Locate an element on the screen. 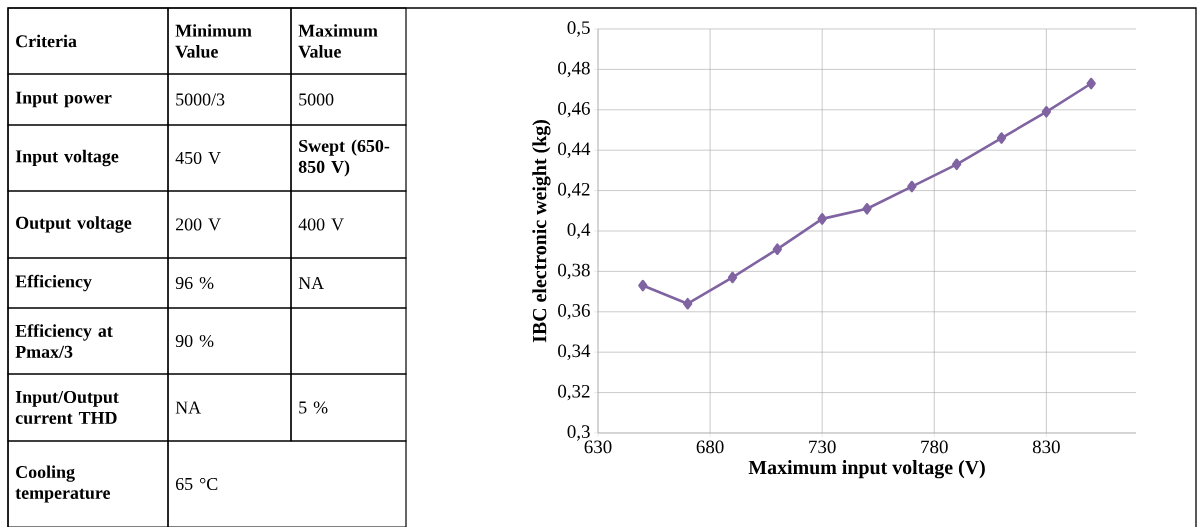 This screenshot has height=527, width=1204. y-axis-title: IBC electronic weight (kg) is located at coordinates (541, 231).